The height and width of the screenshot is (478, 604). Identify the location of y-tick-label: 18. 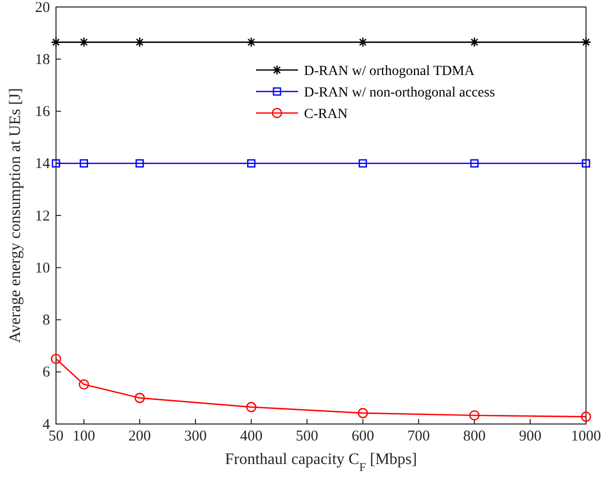
(42, 60).